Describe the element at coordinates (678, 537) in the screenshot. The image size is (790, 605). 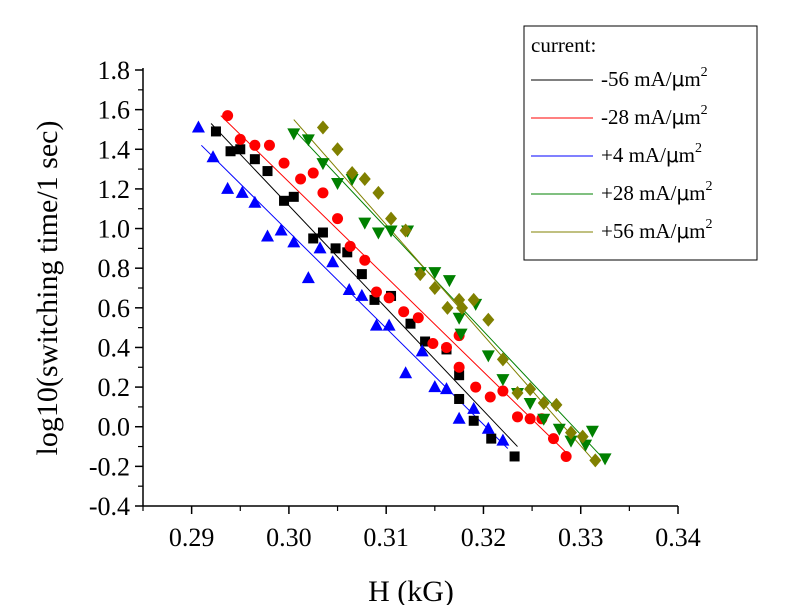
I see `x-tick-label: 0.34` at that location.